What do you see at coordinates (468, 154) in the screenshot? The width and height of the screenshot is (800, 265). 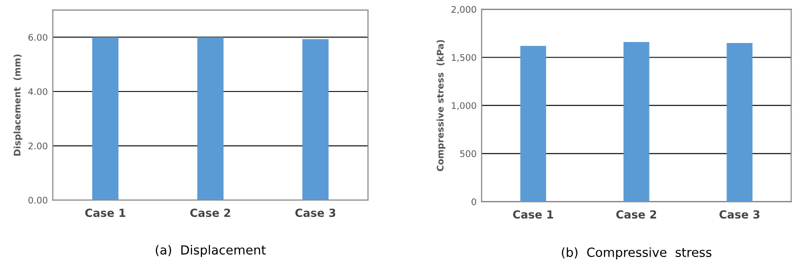 I see `y-tick-label: 500` at bounding box center [468, 154].